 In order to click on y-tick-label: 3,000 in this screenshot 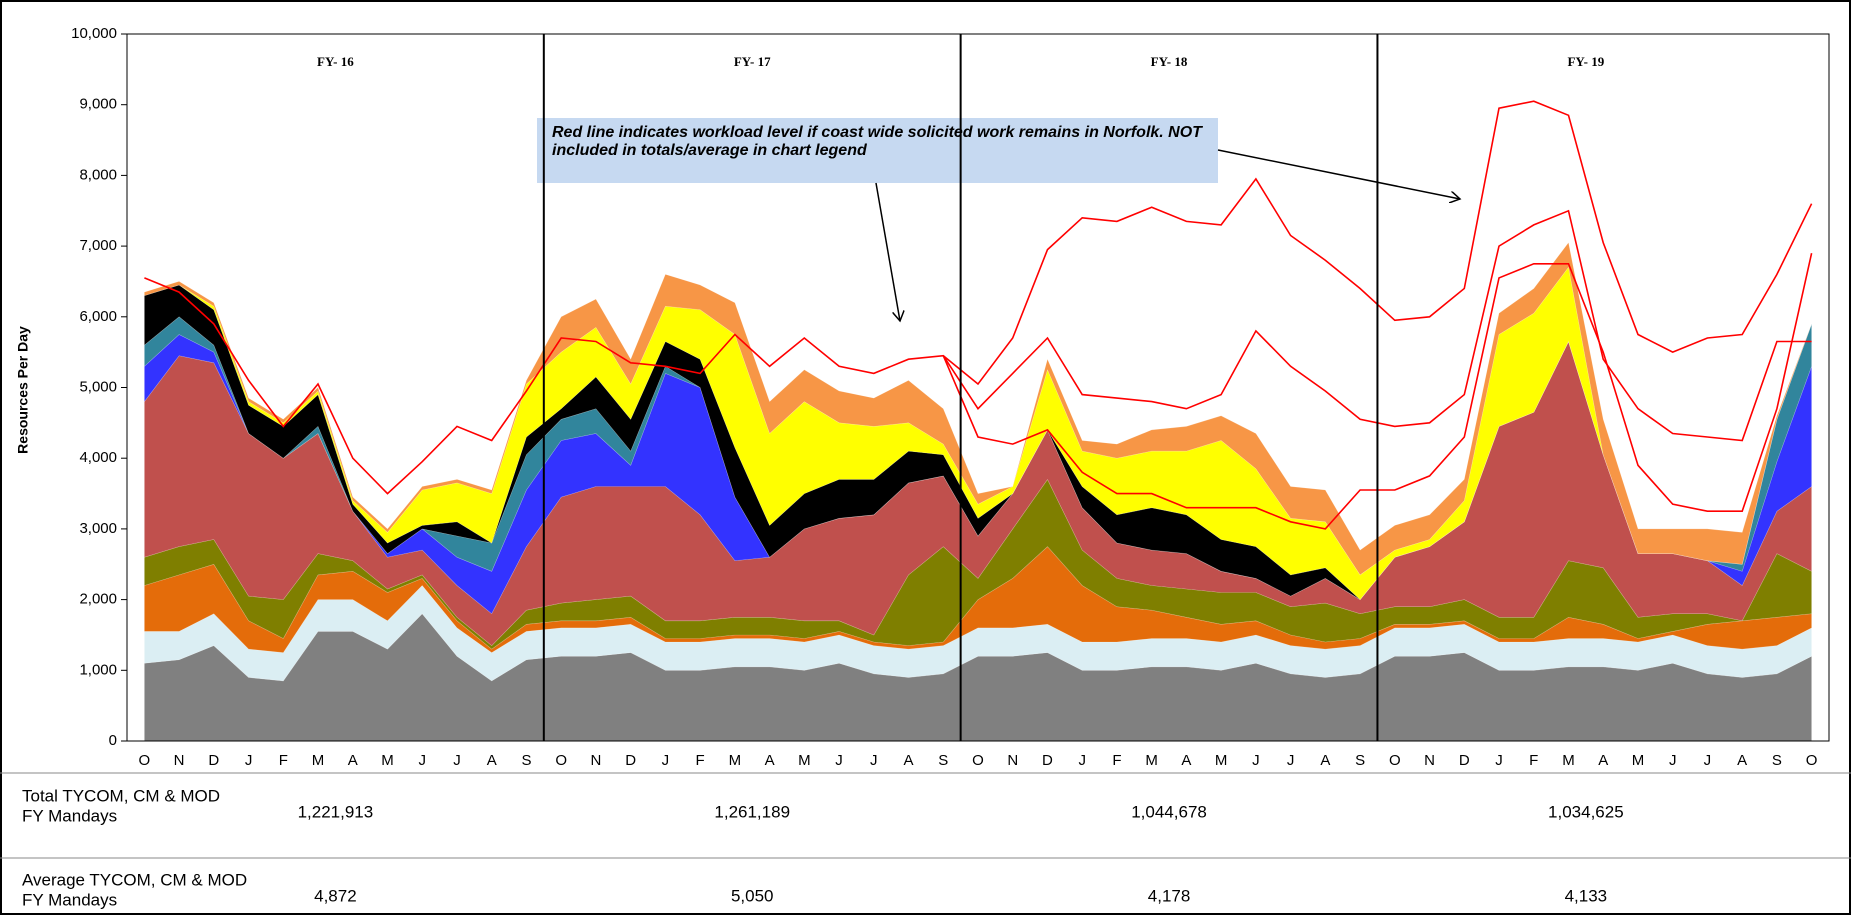, I will do `click(98, 528)`.